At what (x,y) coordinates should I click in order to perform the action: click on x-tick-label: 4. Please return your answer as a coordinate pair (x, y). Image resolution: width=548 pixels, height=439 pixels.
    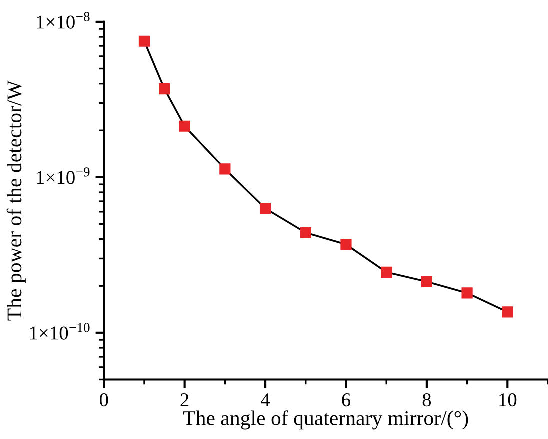
    Looking at the image, I should click on (265, 400).